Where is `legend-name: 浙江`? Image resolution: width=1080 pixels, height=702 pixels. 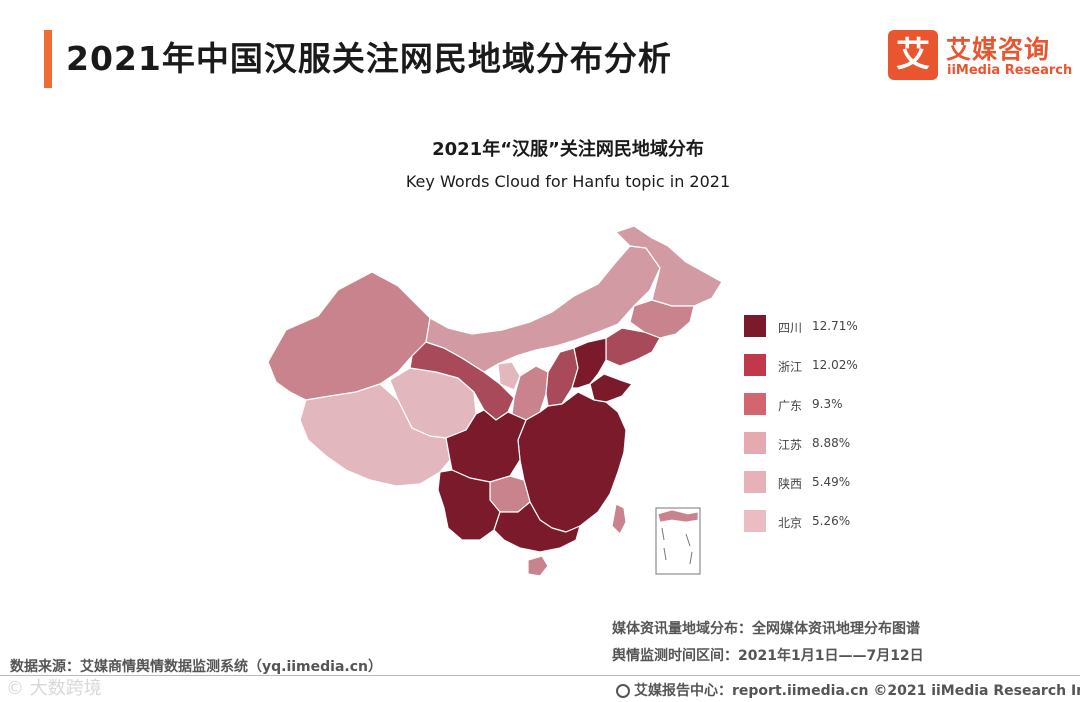 legend-name: 浙江 is located at coordinates (790, 367).